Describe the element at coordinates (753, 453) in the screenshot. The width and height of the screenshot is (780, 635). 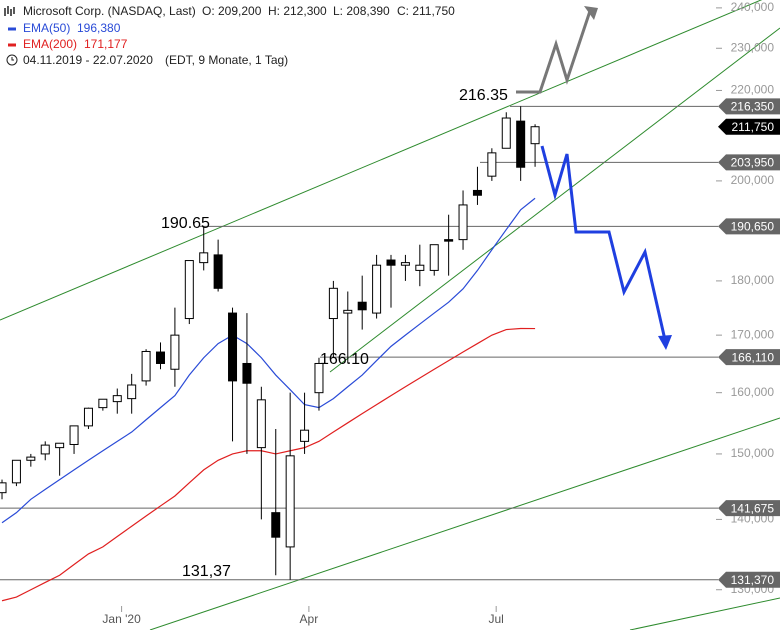
I see `y-tick-label: 150,000` at that location.